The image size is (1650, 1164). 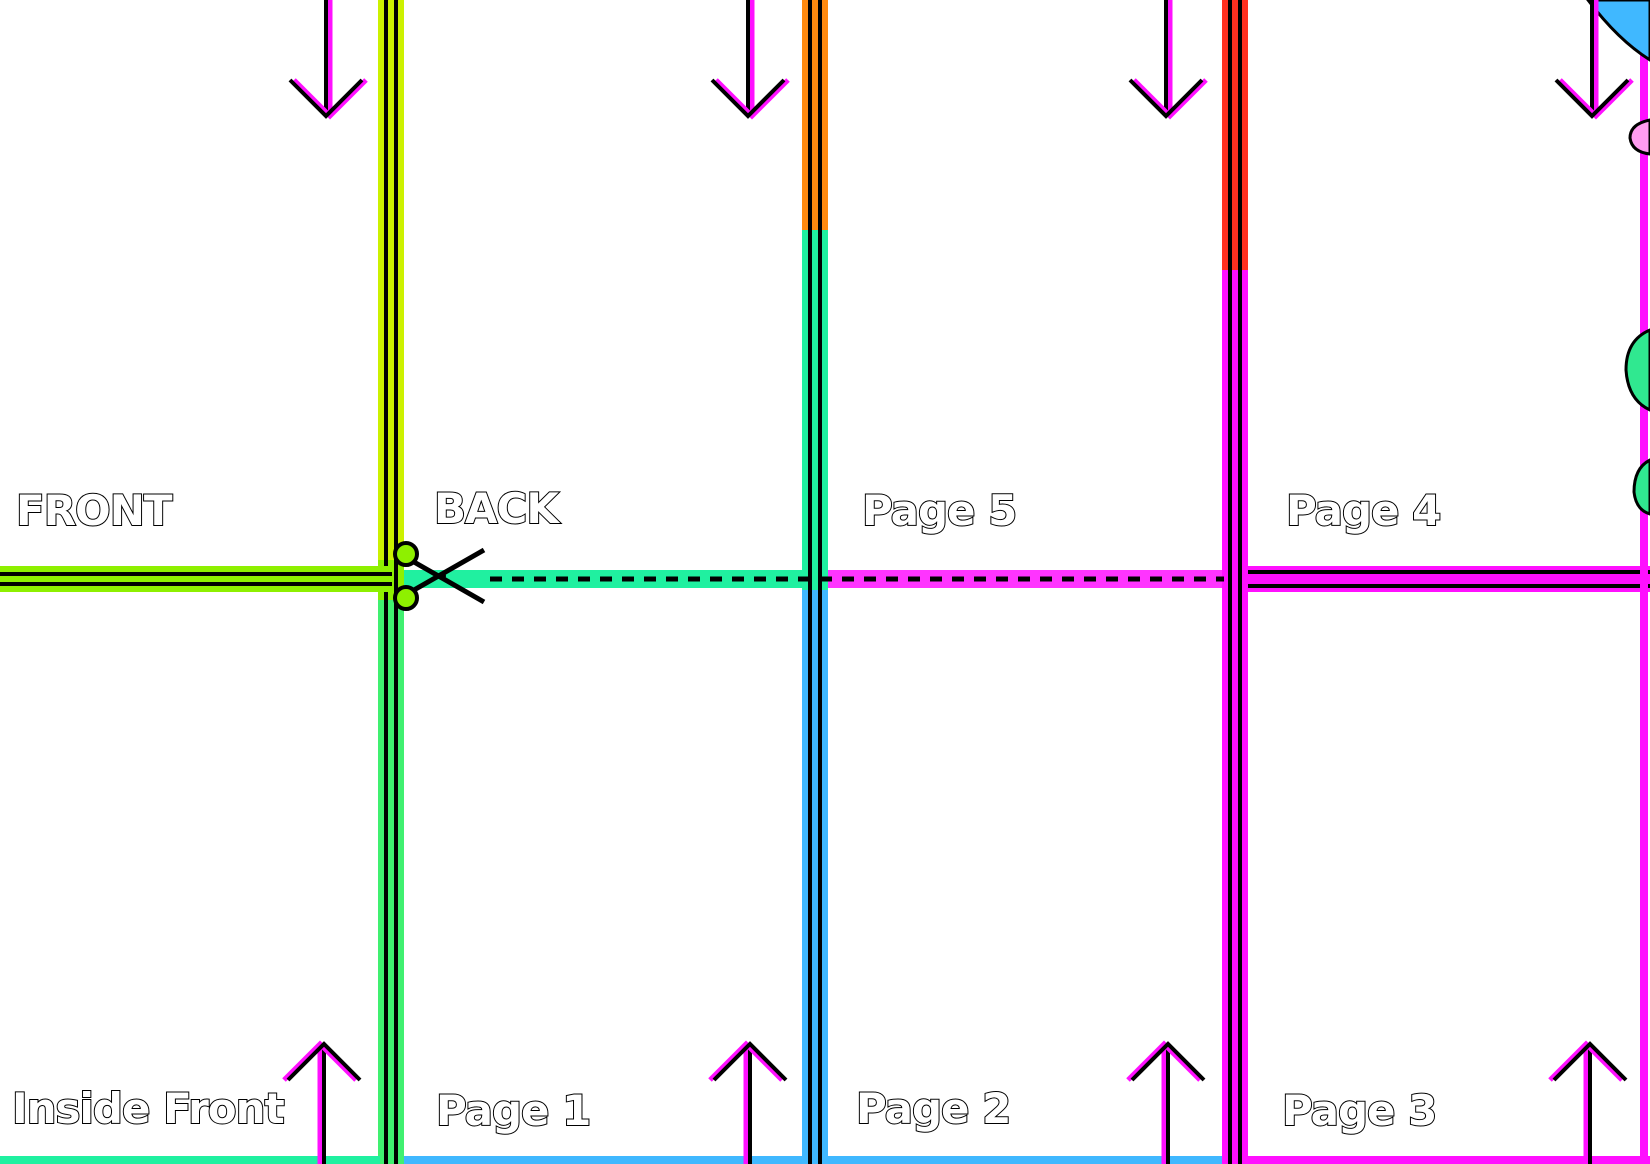 I want to click on green-blob-shape, so click(x=1637, y=370).